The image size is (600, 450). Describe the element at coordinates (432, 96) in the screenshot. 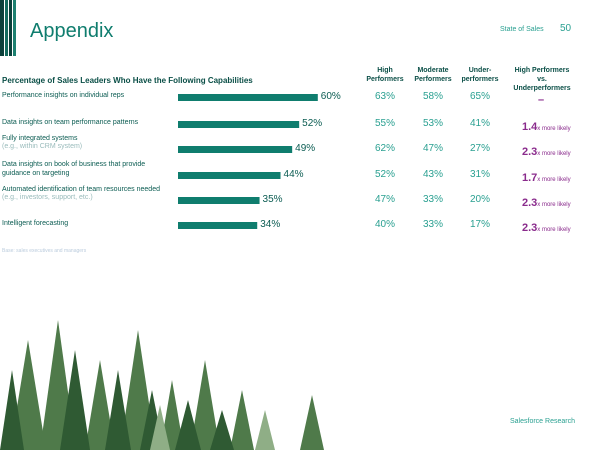

I see `table-cell: 58%` at that location.